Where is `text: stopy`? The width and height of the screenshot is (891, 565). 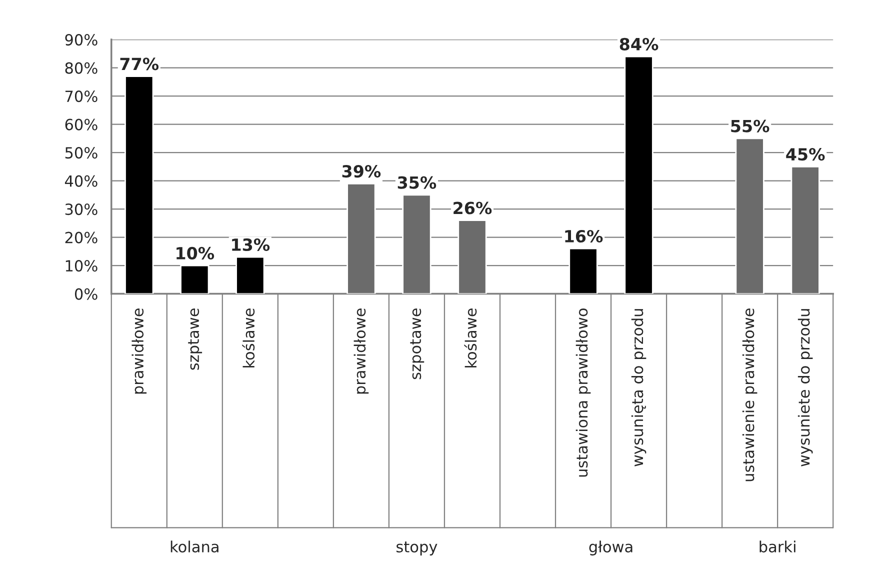 text: stopy is located at coordinates (417, 549).